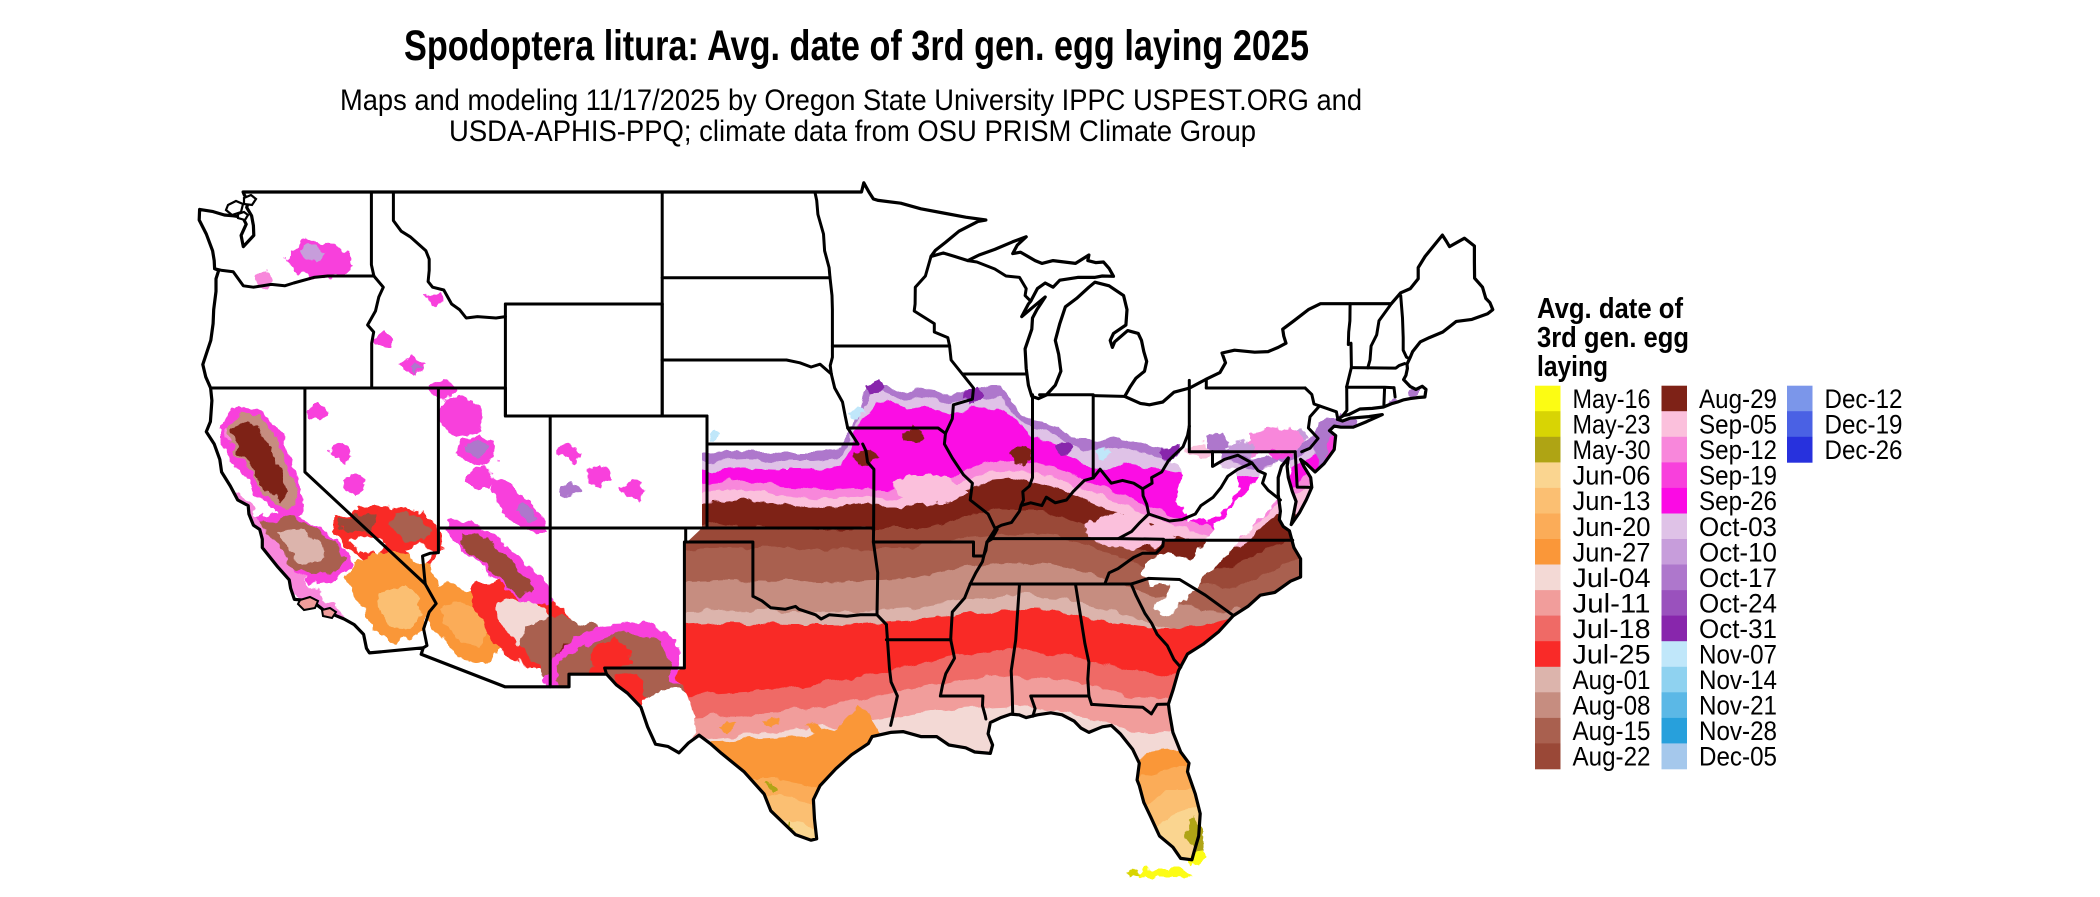  What do you see at coordinates (1738, 425) in the screenshot?
I see `svg-text: Sep-05` at bounding box center [1738, 425].